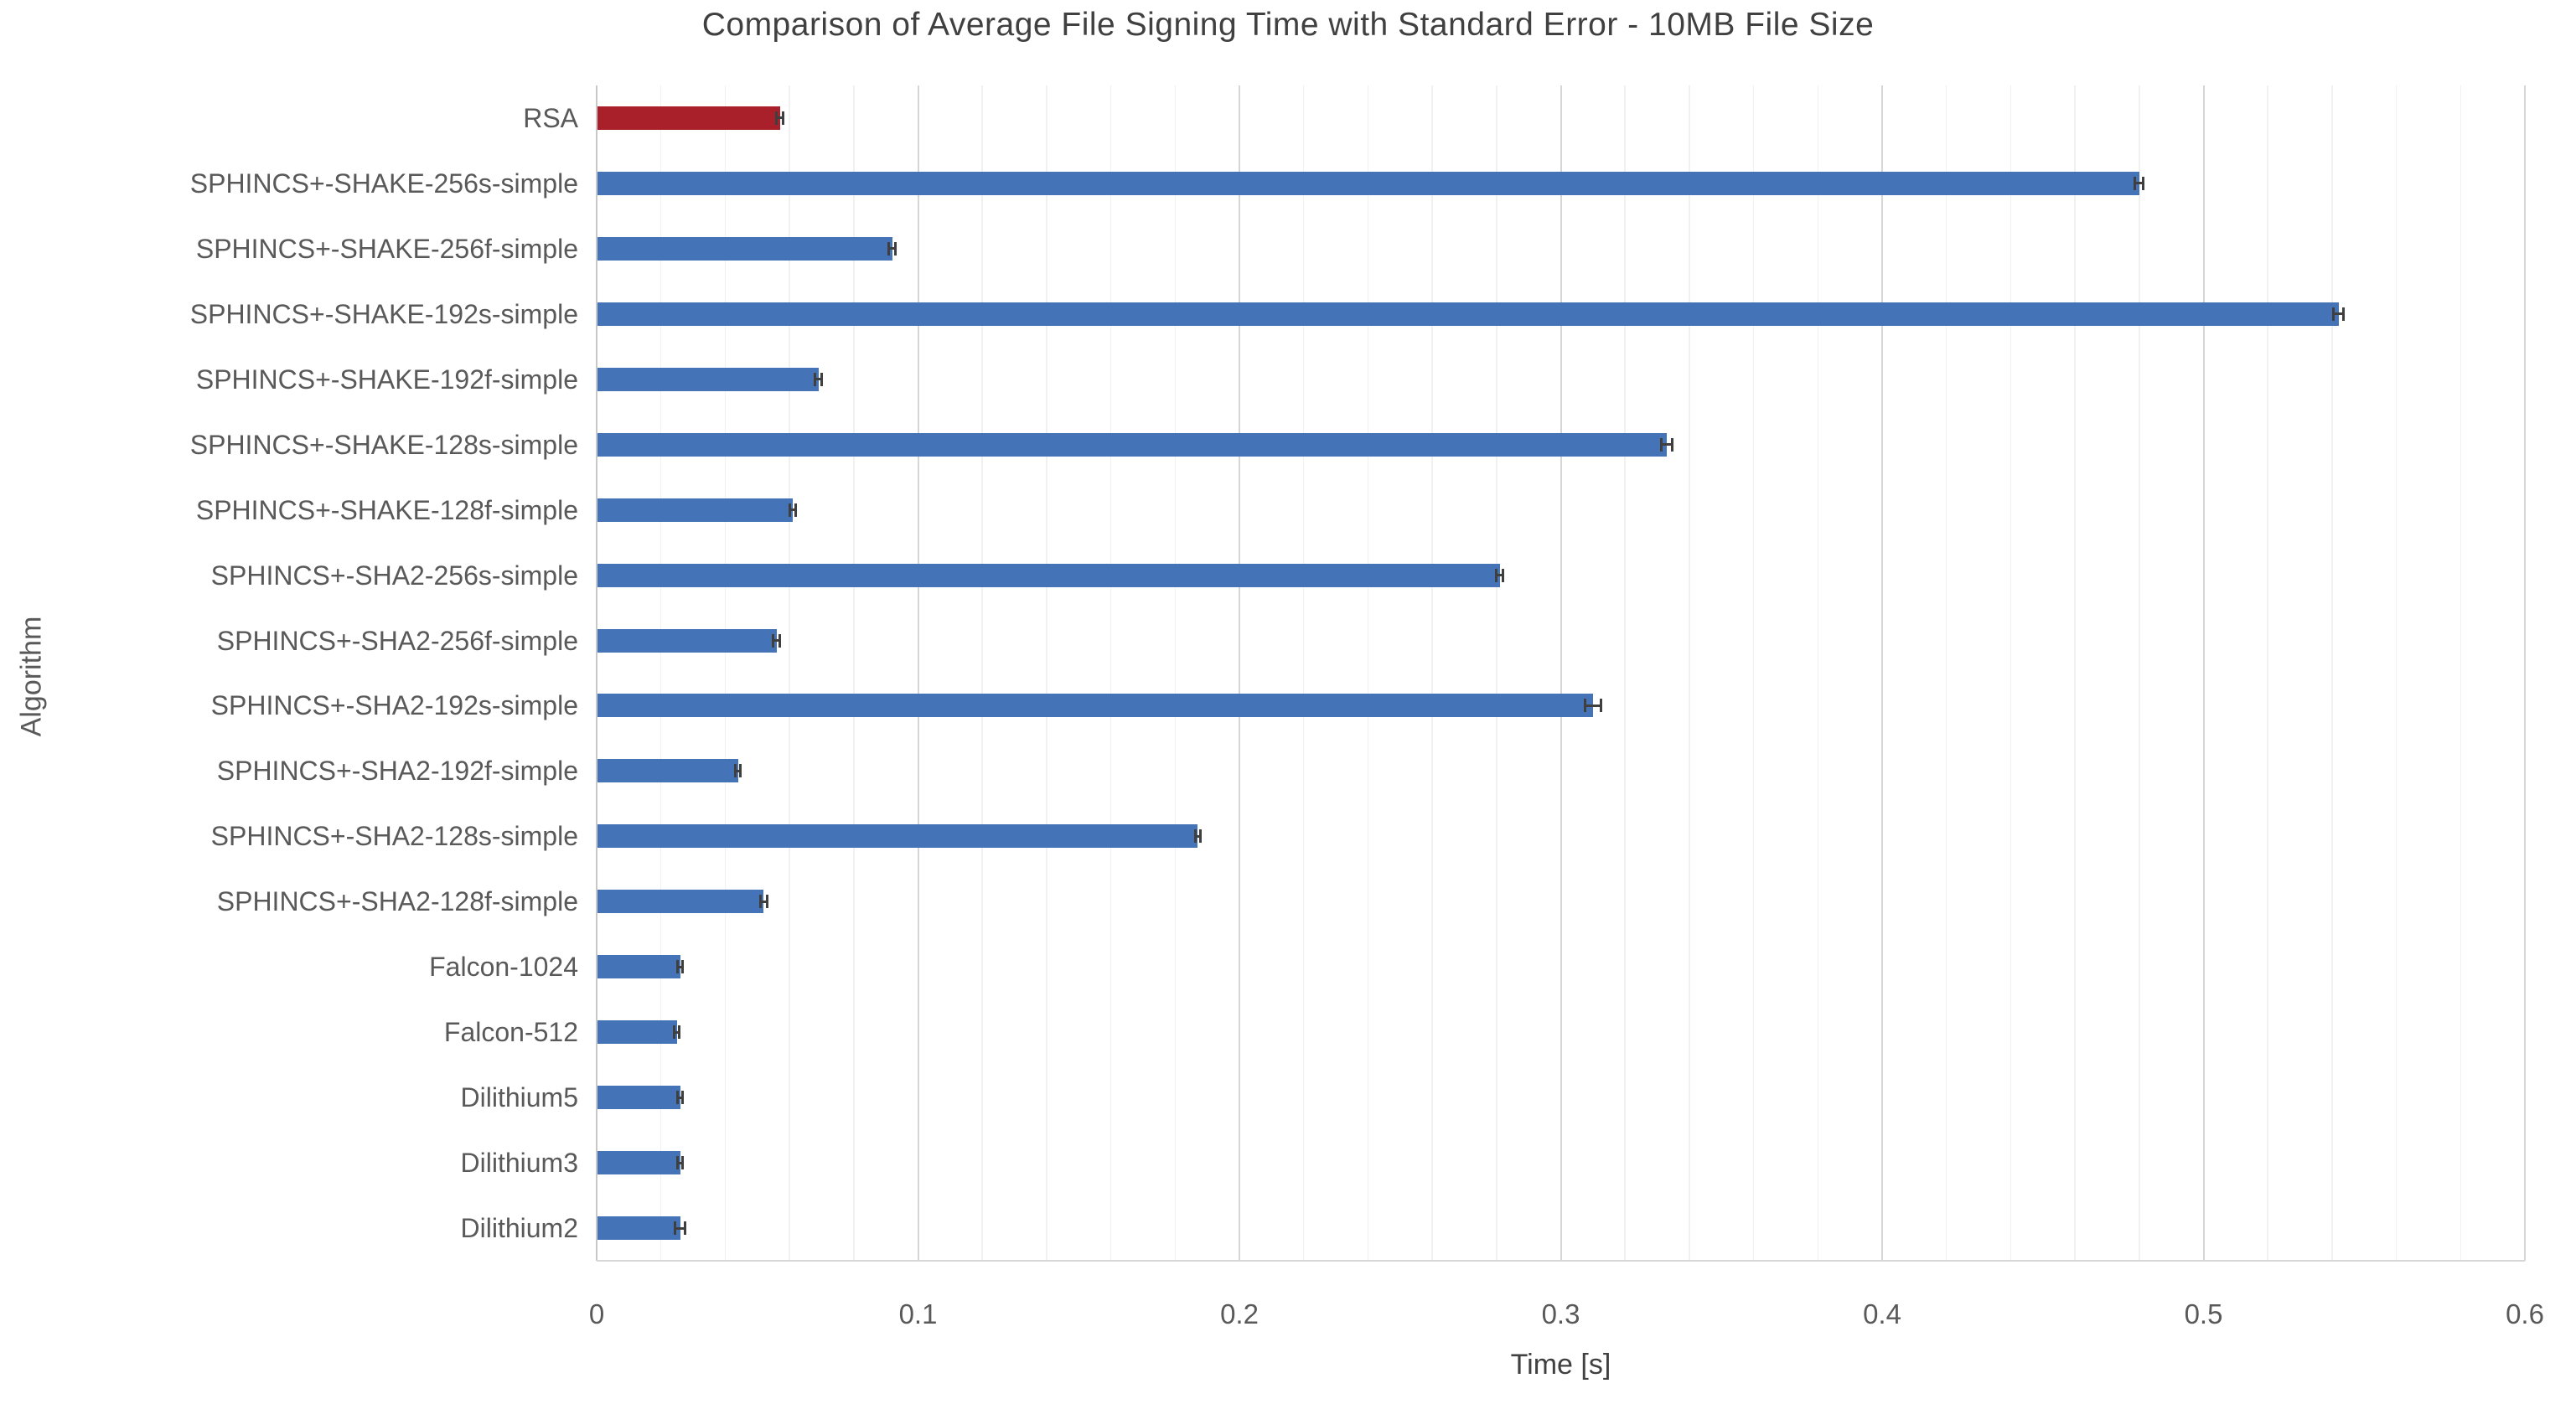  I want to click on category-label: RSA, so click(550, 117).